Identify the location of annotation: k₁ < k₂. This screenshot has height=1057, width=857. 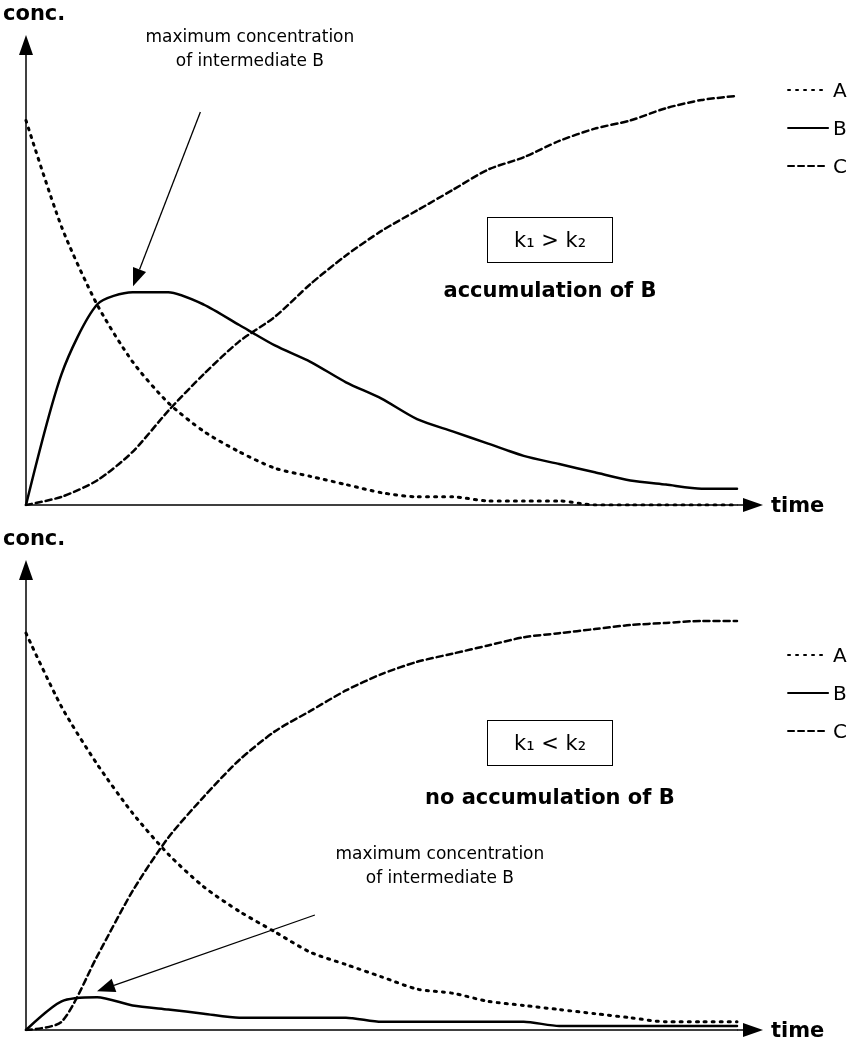
(550, 743).